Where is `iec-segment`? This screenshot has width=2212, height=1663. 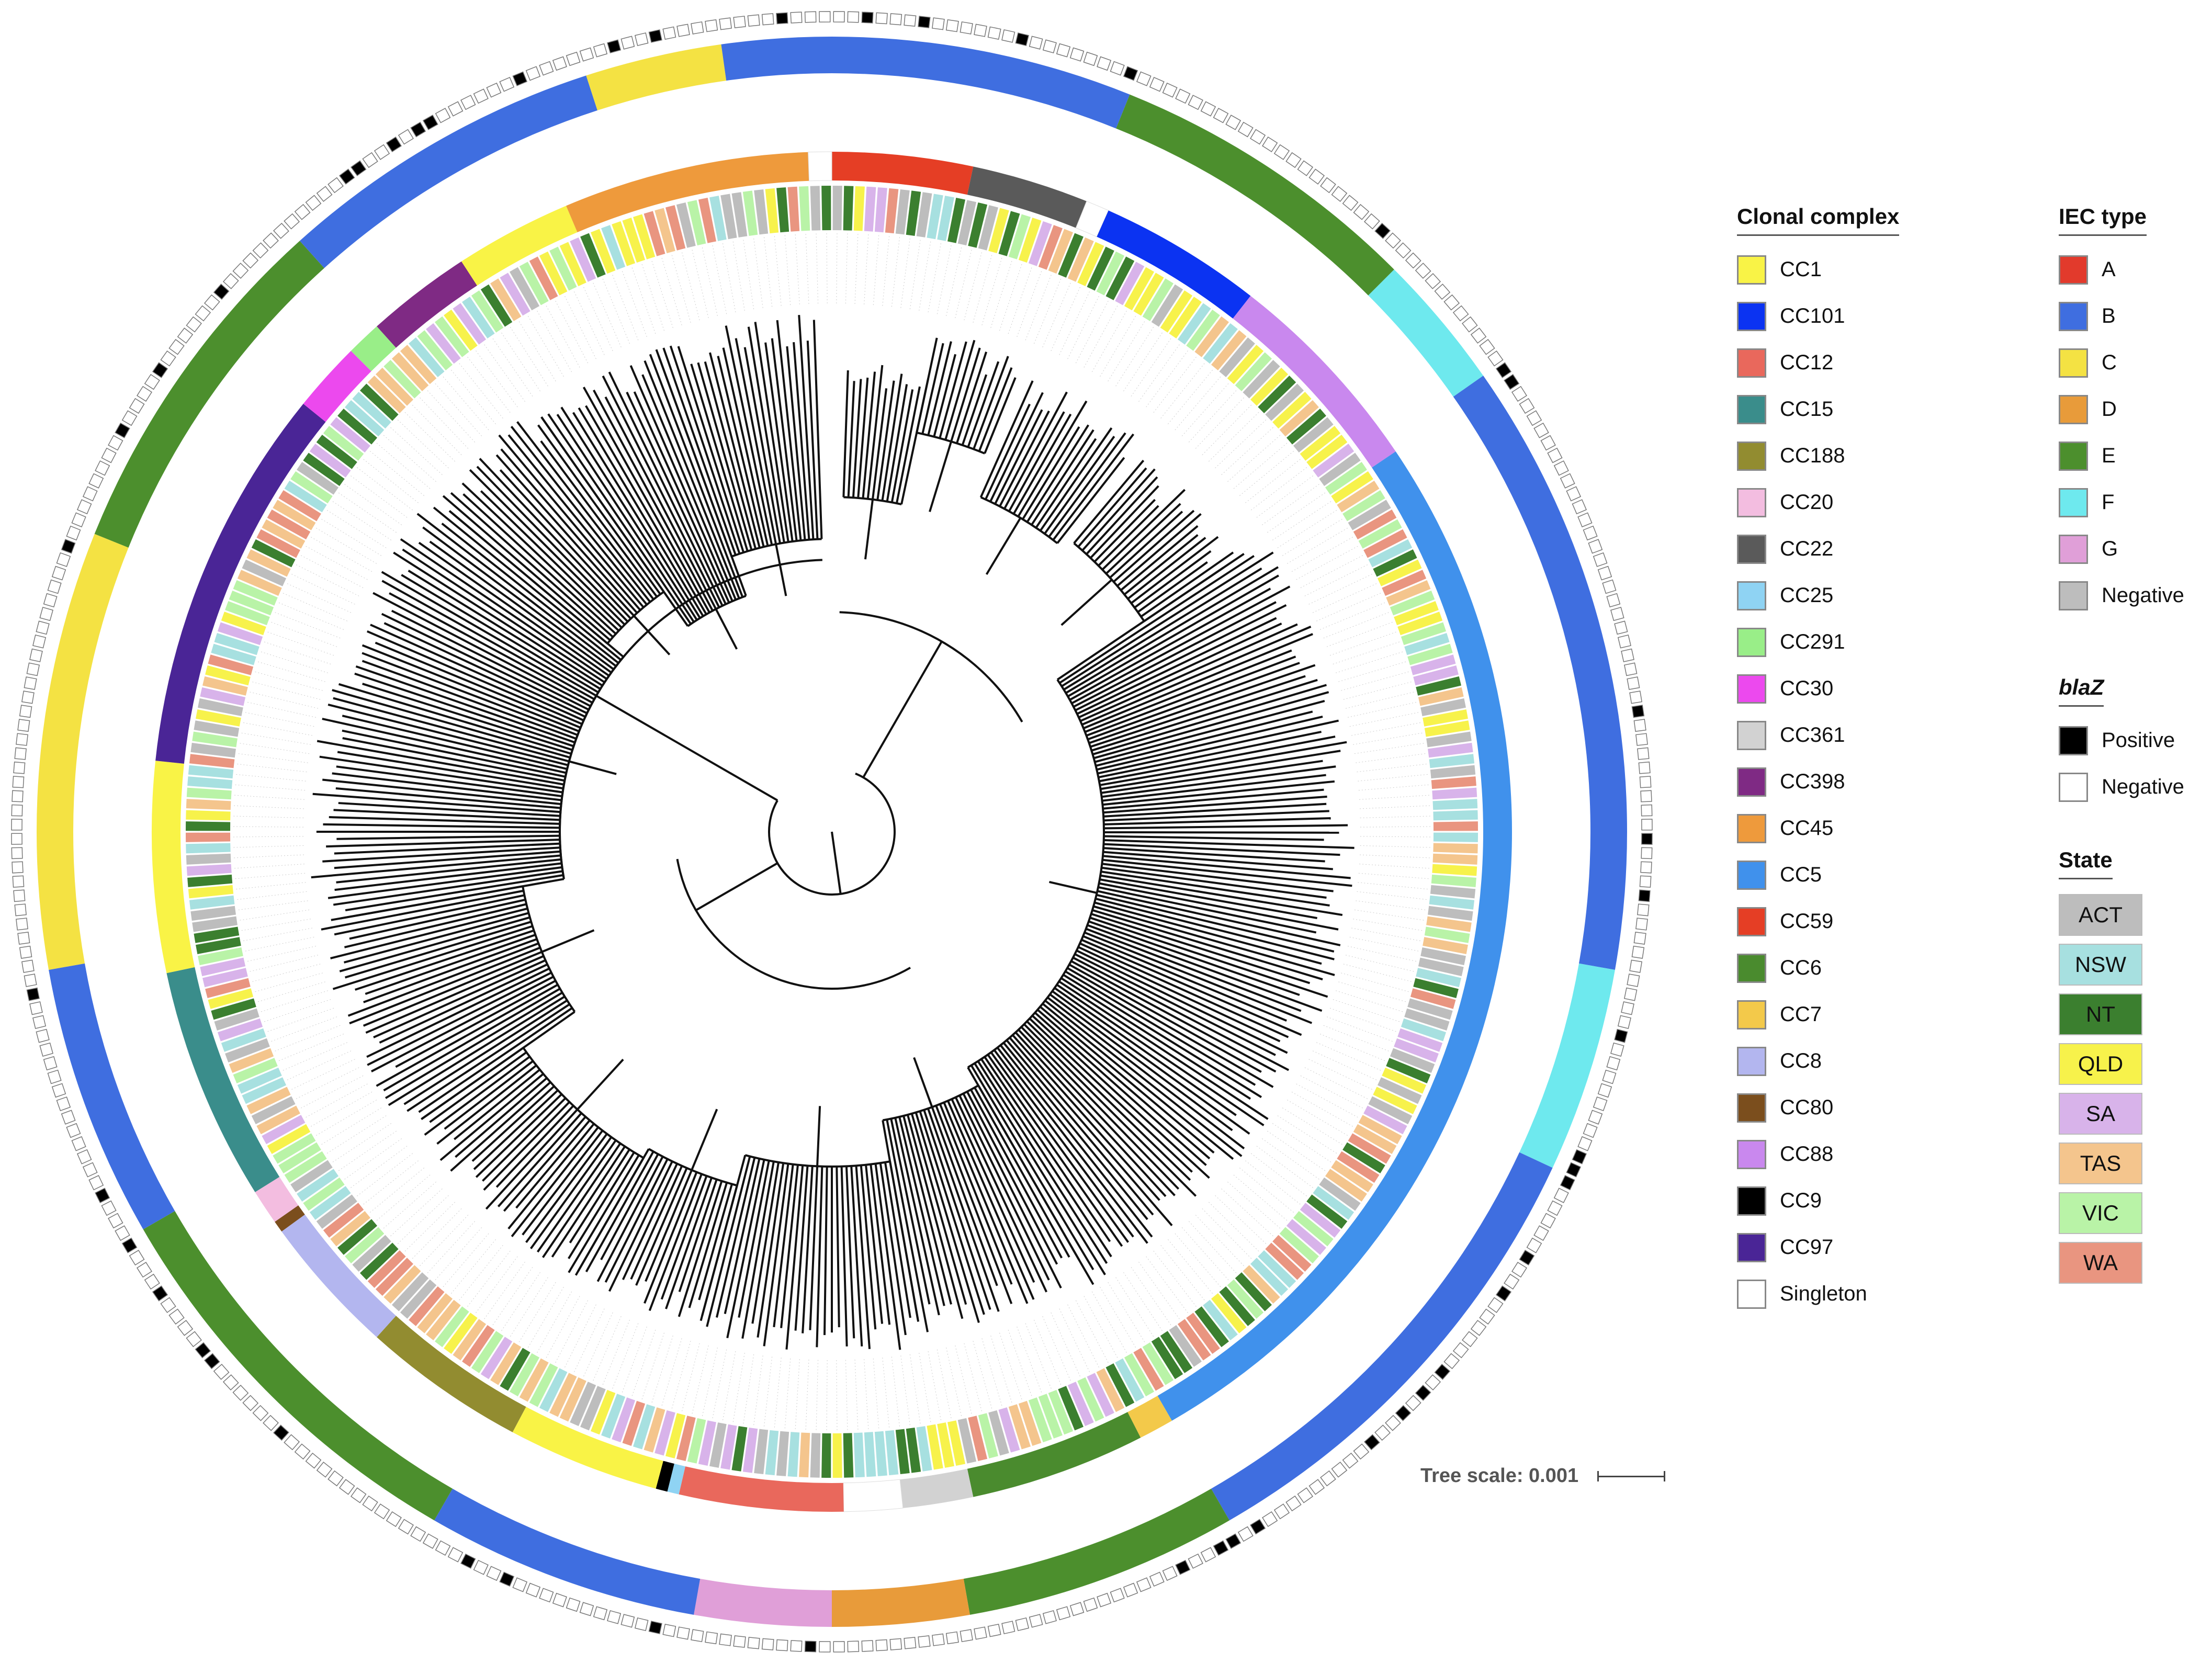
iec-segment is located at coordinates (112, 1096).